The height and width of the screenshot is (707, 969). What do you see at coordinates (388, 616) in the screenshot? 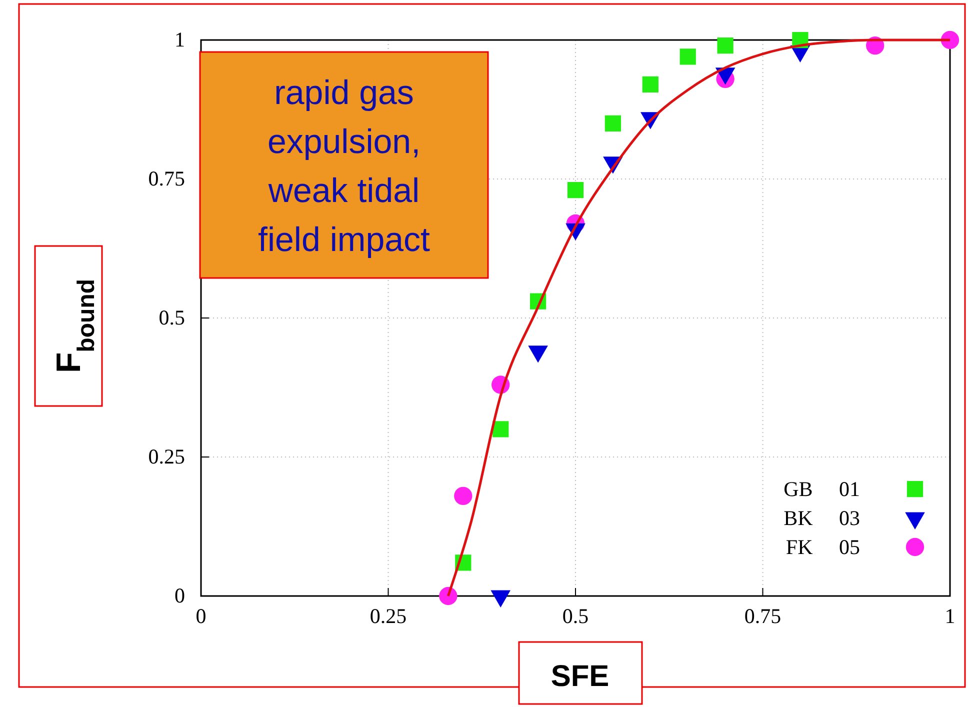
I see `x-tick-label: 0.25` at bounding box center [388, 616].